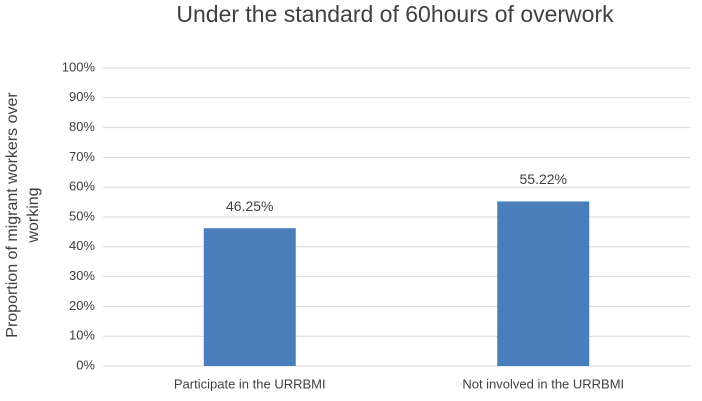  What do you see at coordinates (543, 179) in the screenshot?
I see `value-label: 55.22%` at bounding box center [543, 179].